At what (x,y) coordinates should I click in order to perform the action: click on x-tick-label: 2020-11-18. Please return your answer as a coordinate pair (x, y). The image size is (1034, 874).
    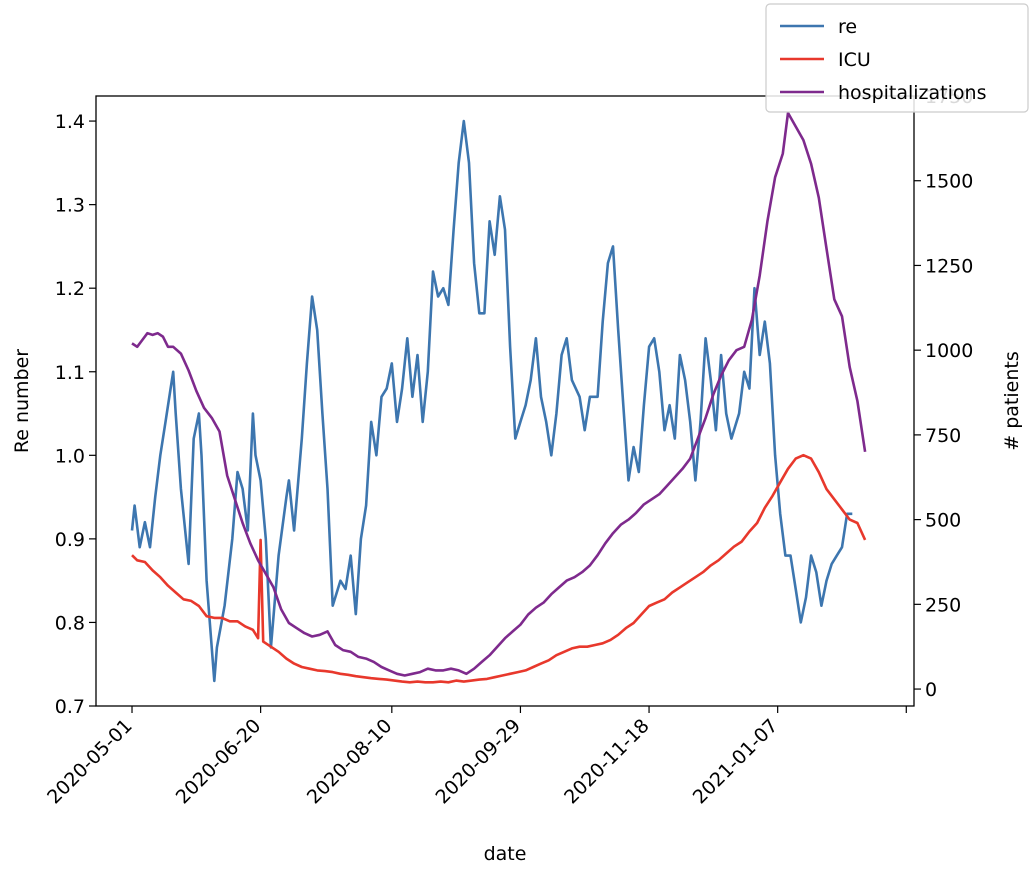
    Looking at the image, I should click on (607, 762).